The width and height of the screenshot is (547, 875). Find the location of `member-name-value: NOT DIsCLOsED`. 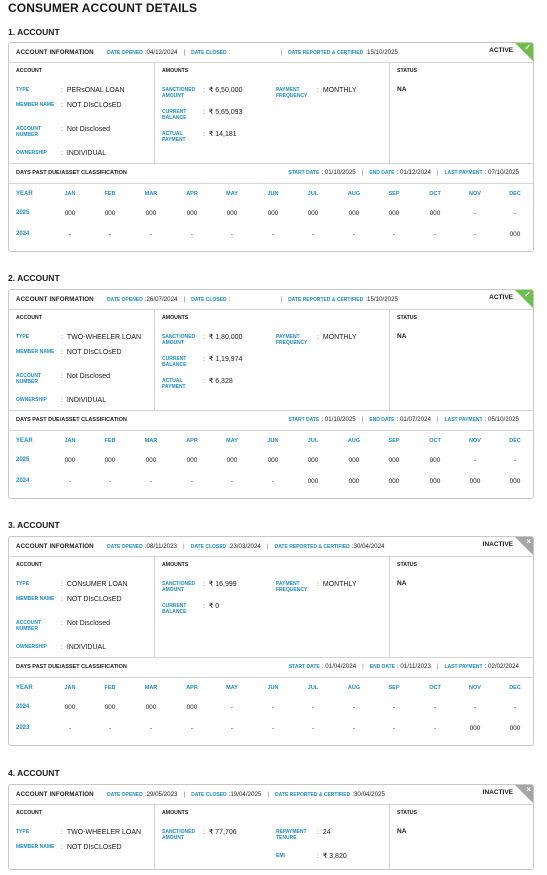

member-name-value: NOT DIsCLOsED is located at coordinates (94, 105).